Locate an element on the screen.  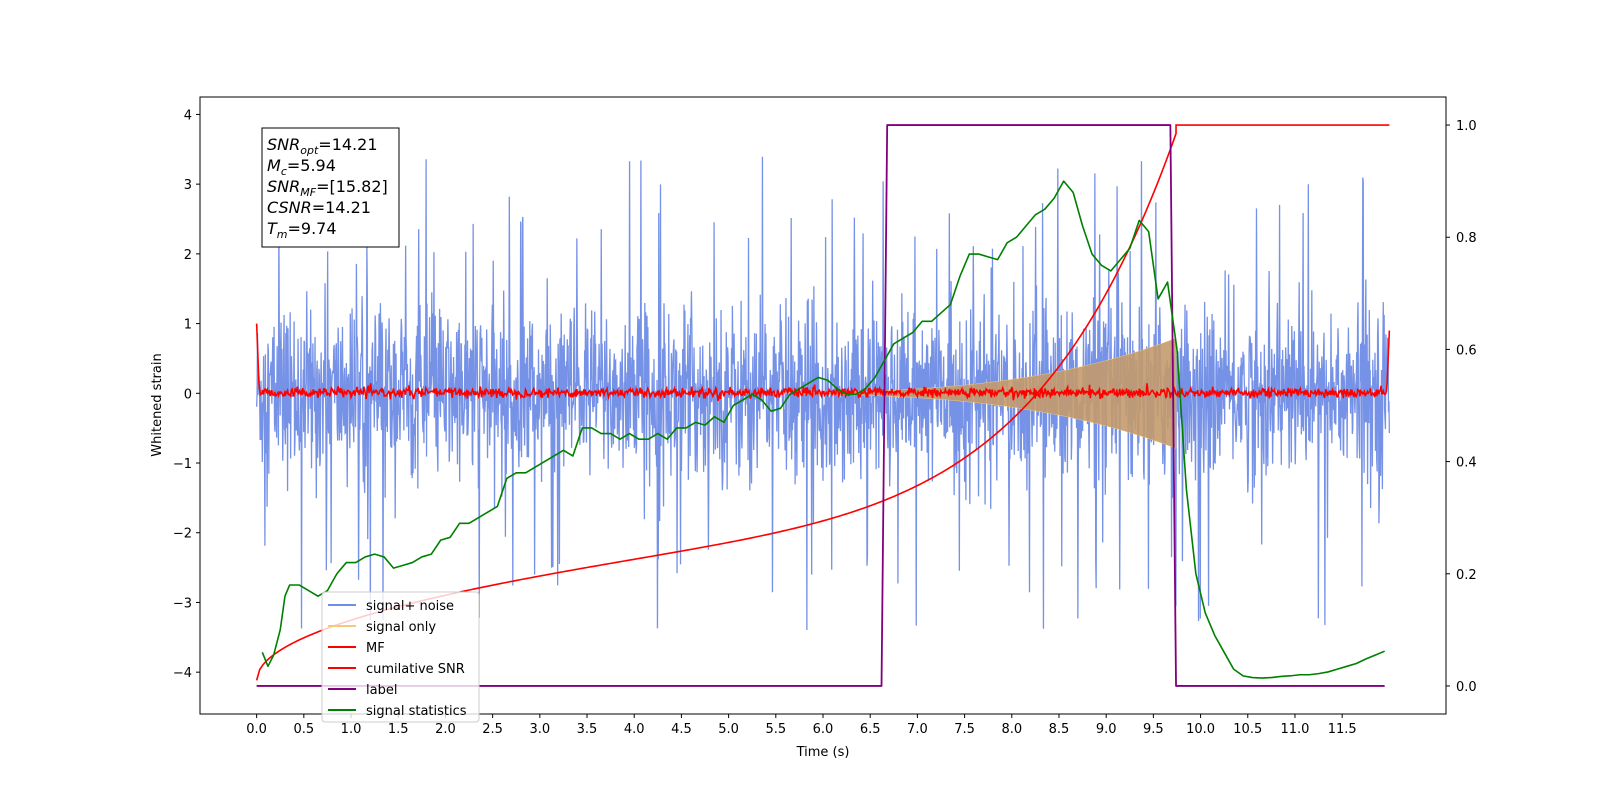
x-tick-label: 1.0 is located at coordinates (351, 729).